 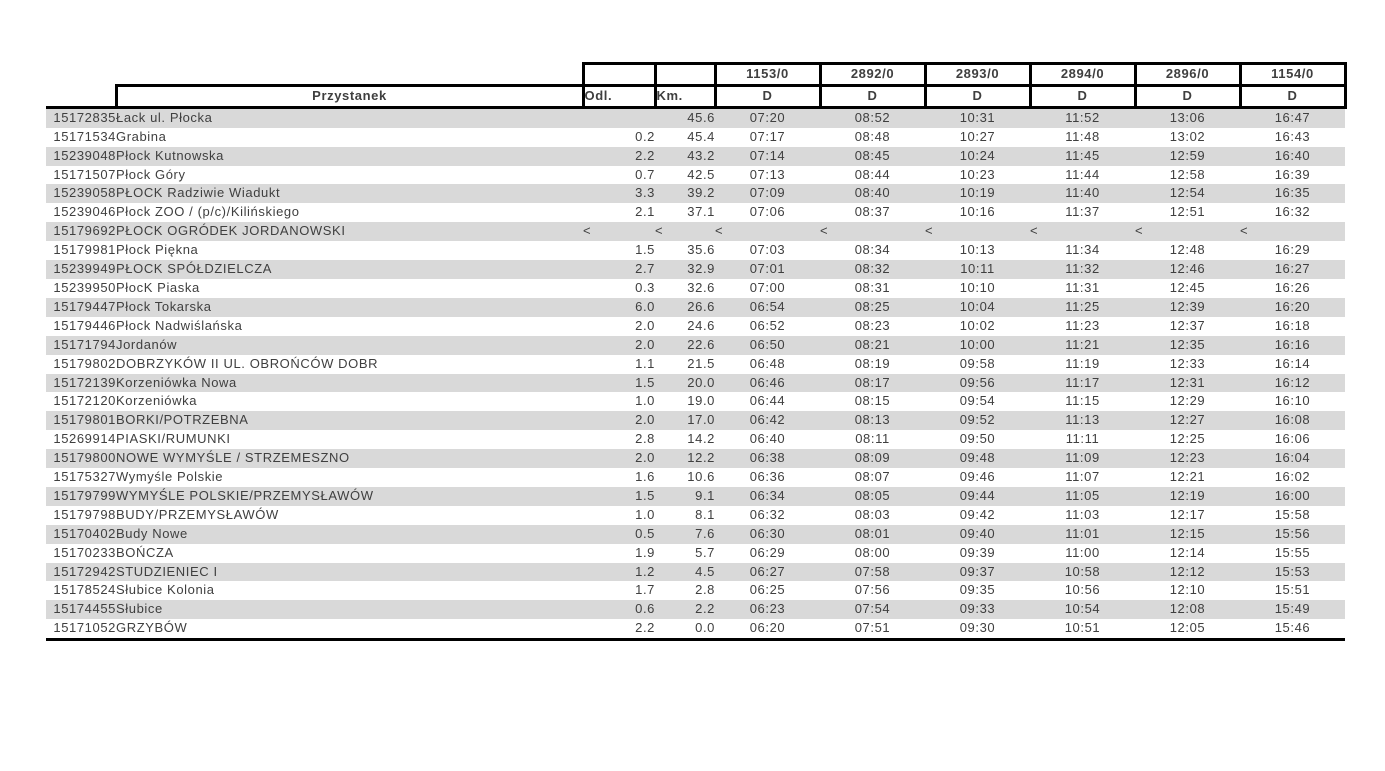 I want to click on stop-id-cell: 15179801, so click(x=84, y=420).